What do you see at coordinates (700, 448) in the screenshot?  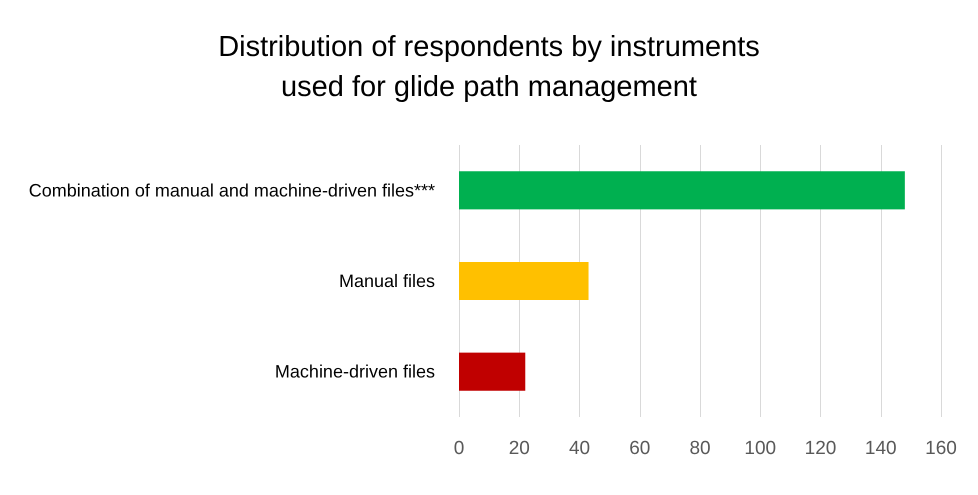 I see `x-tick-label: 80` at bounding box center [700, 448].